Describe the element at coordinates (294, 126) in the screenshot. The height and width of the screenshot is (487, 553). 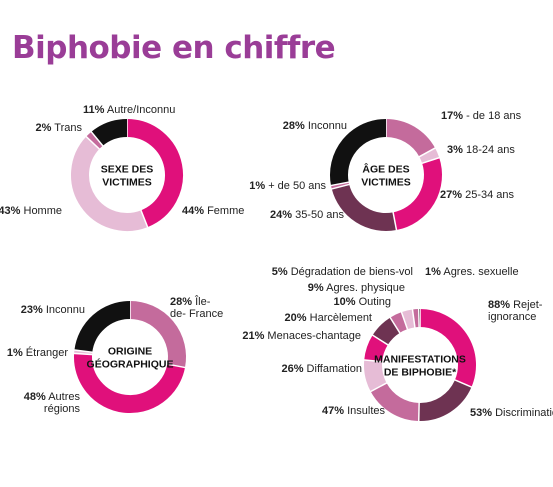
I see `slice-percent: 28%` at that location.